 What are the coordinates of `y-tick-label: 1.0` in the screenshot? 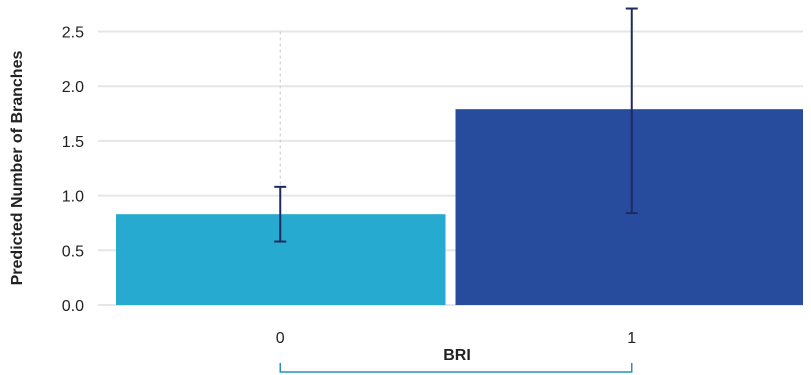 It's located at (73, 197).